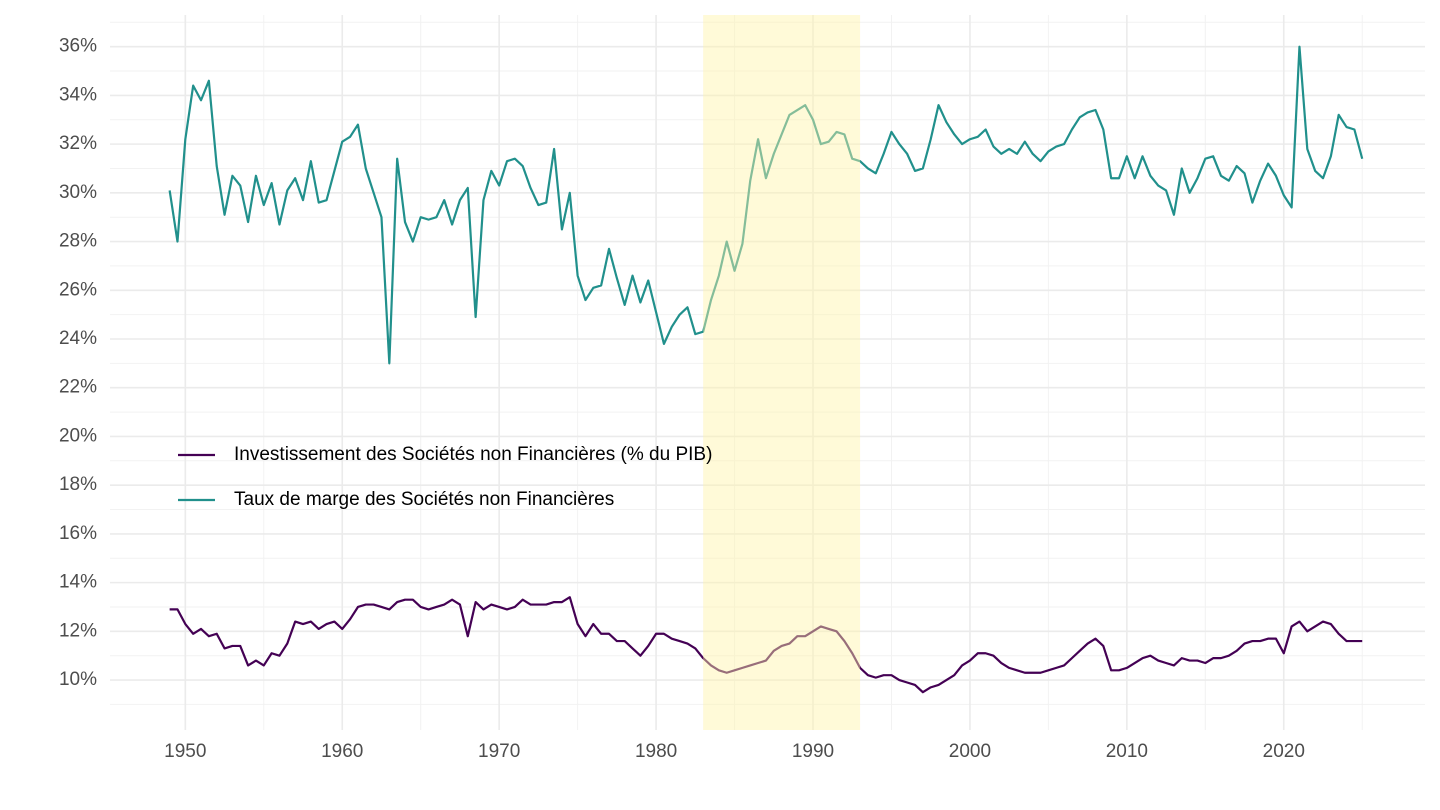  What do you see at coordinates (78, 289) in the screenshot?
I see `y-tick-label: 26%` at bounding box center [78, 289].